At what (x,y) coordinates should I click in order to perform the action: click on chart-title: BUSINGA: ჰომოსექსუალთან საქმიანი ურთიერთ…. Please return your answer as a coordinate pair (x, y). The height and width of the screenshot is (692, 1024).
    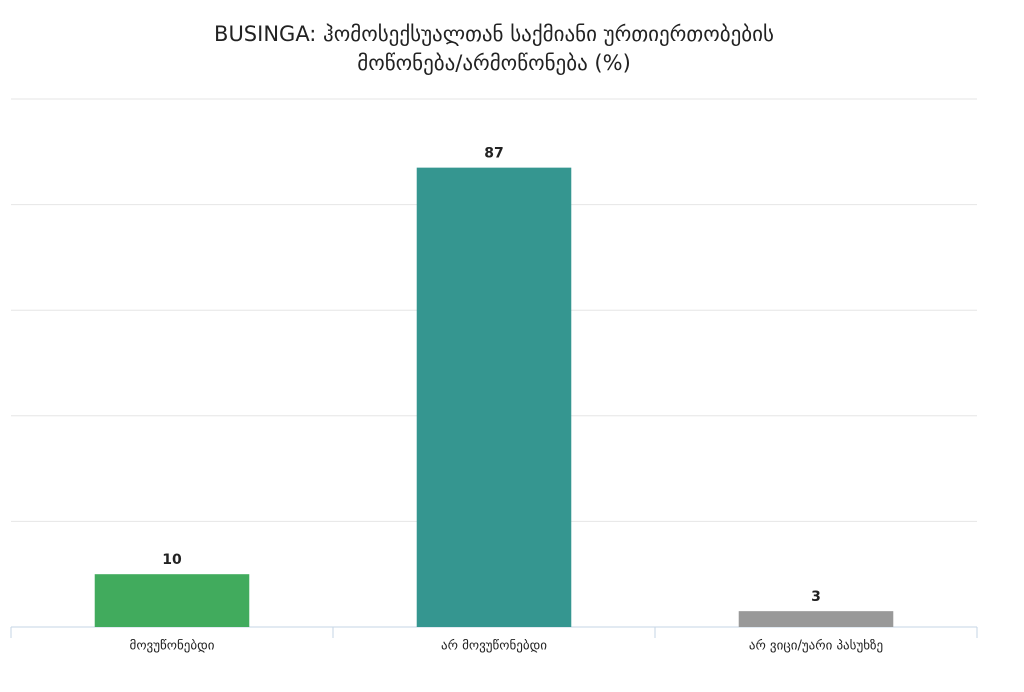
    Looking at the image, I should click on (494, 34).